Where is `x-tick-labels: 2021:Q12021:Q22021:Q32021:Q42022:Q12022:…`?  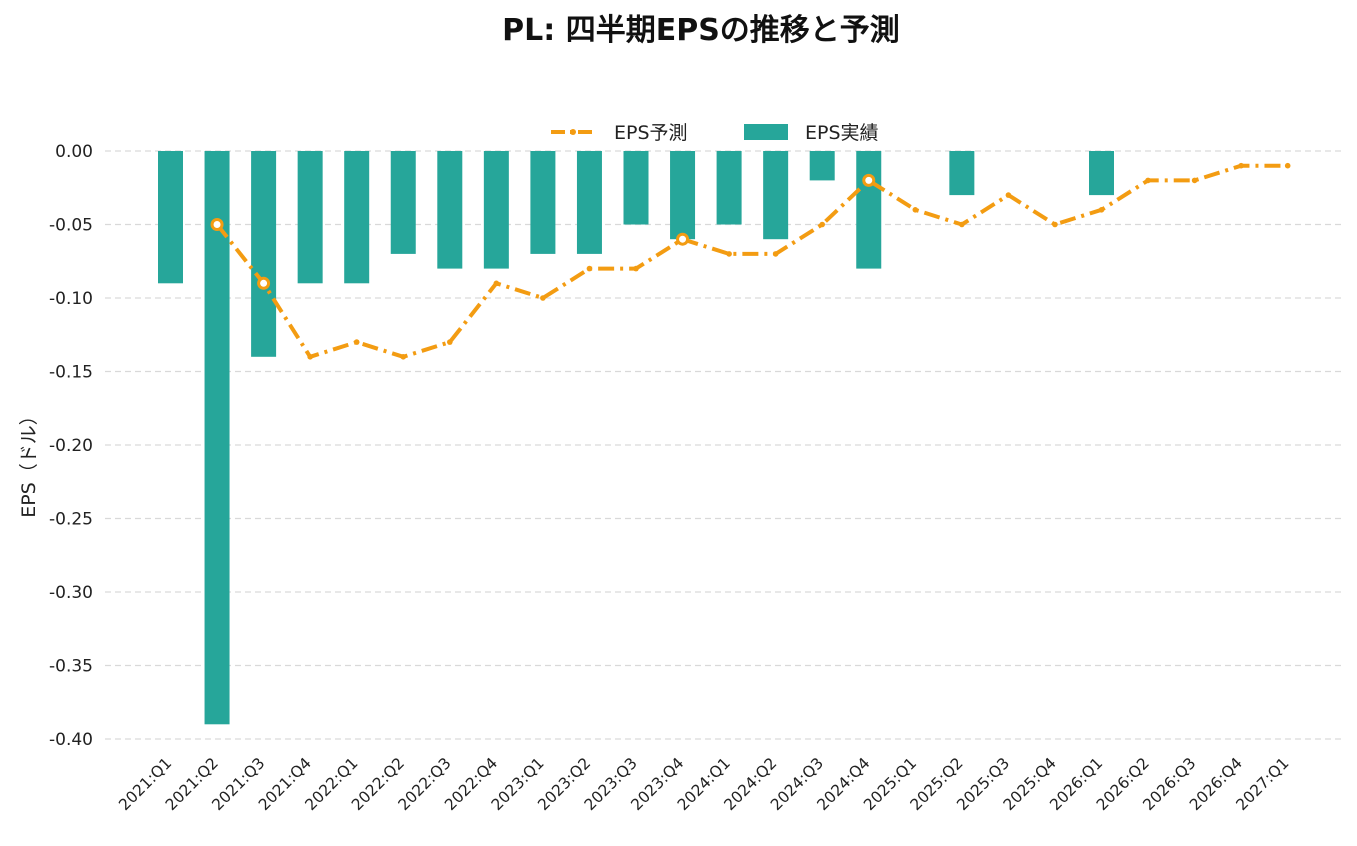
x-tick-labels: 2021:Q12021:Q22021:Q32021:Q42022:Q12022:… is located at coordinates (703, 784).